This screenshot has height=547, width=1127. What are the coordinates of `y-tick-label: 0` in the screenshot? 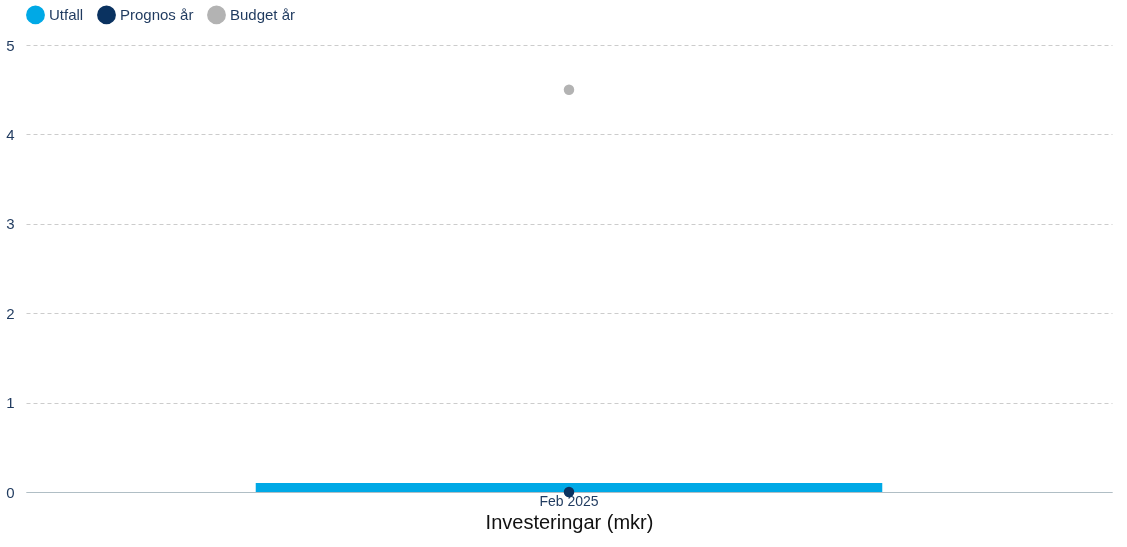 It's located at (10, 492).